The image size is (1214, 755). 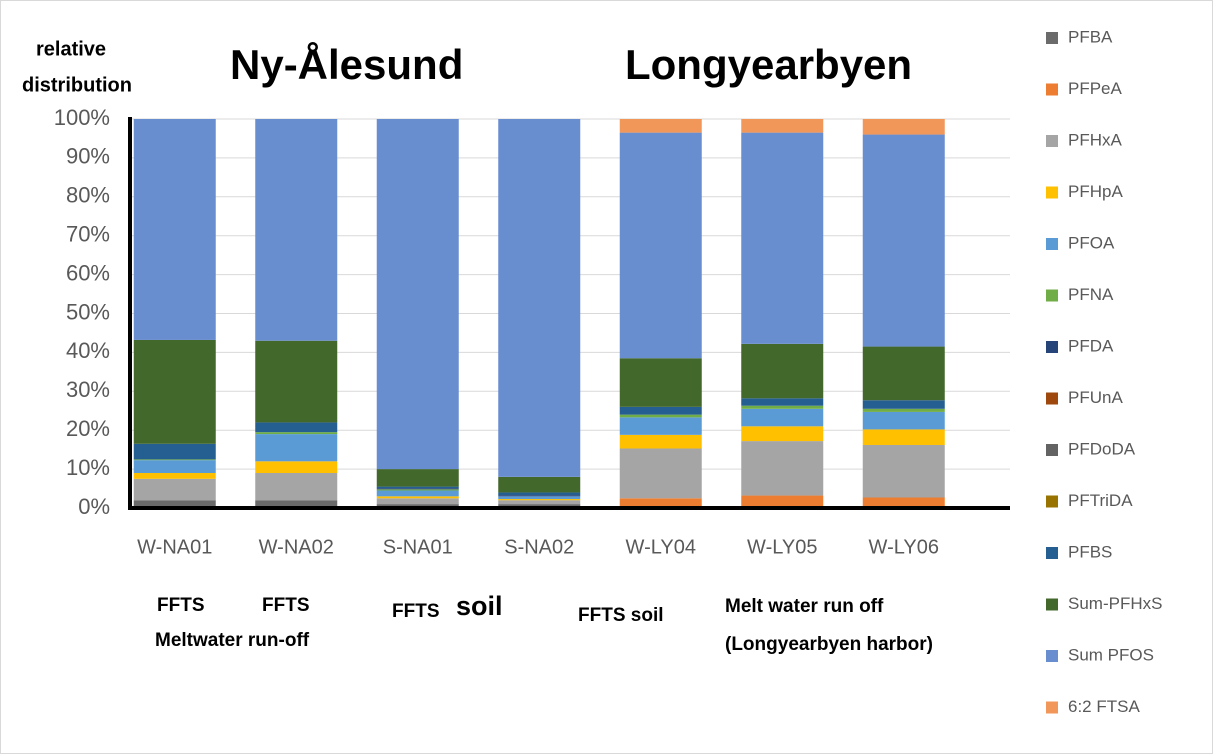 What do you see at coordinates (1100, 500) in the screenshot?
I see `legend-label: PFTriDA` at bounding box center [1100, 500].